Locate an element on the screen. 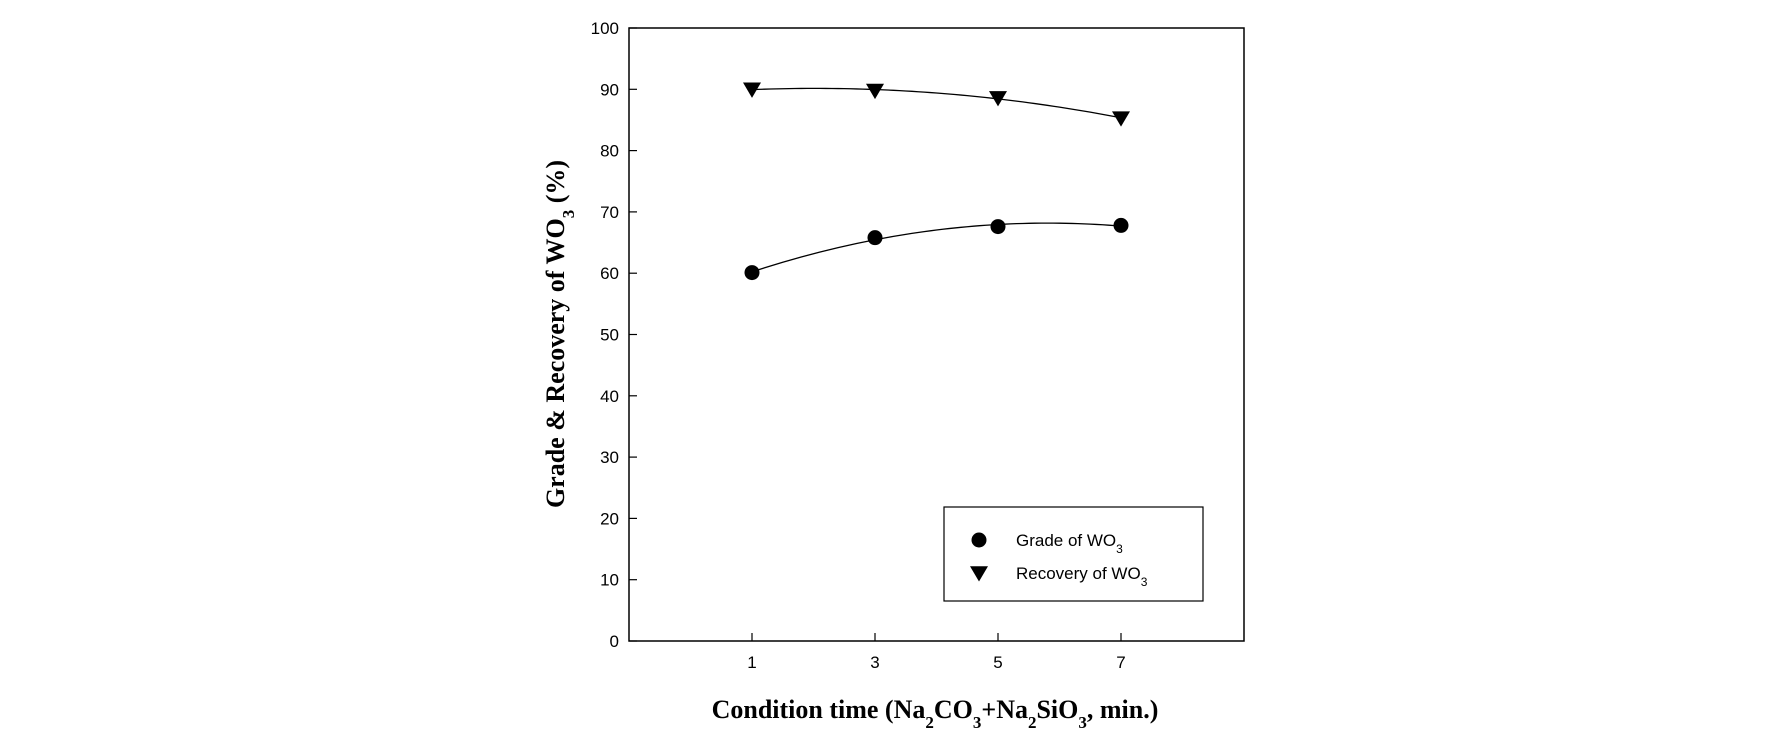 The image size is (1772, 735). y-tick-label: 70 is located at coordinates (609, 212).